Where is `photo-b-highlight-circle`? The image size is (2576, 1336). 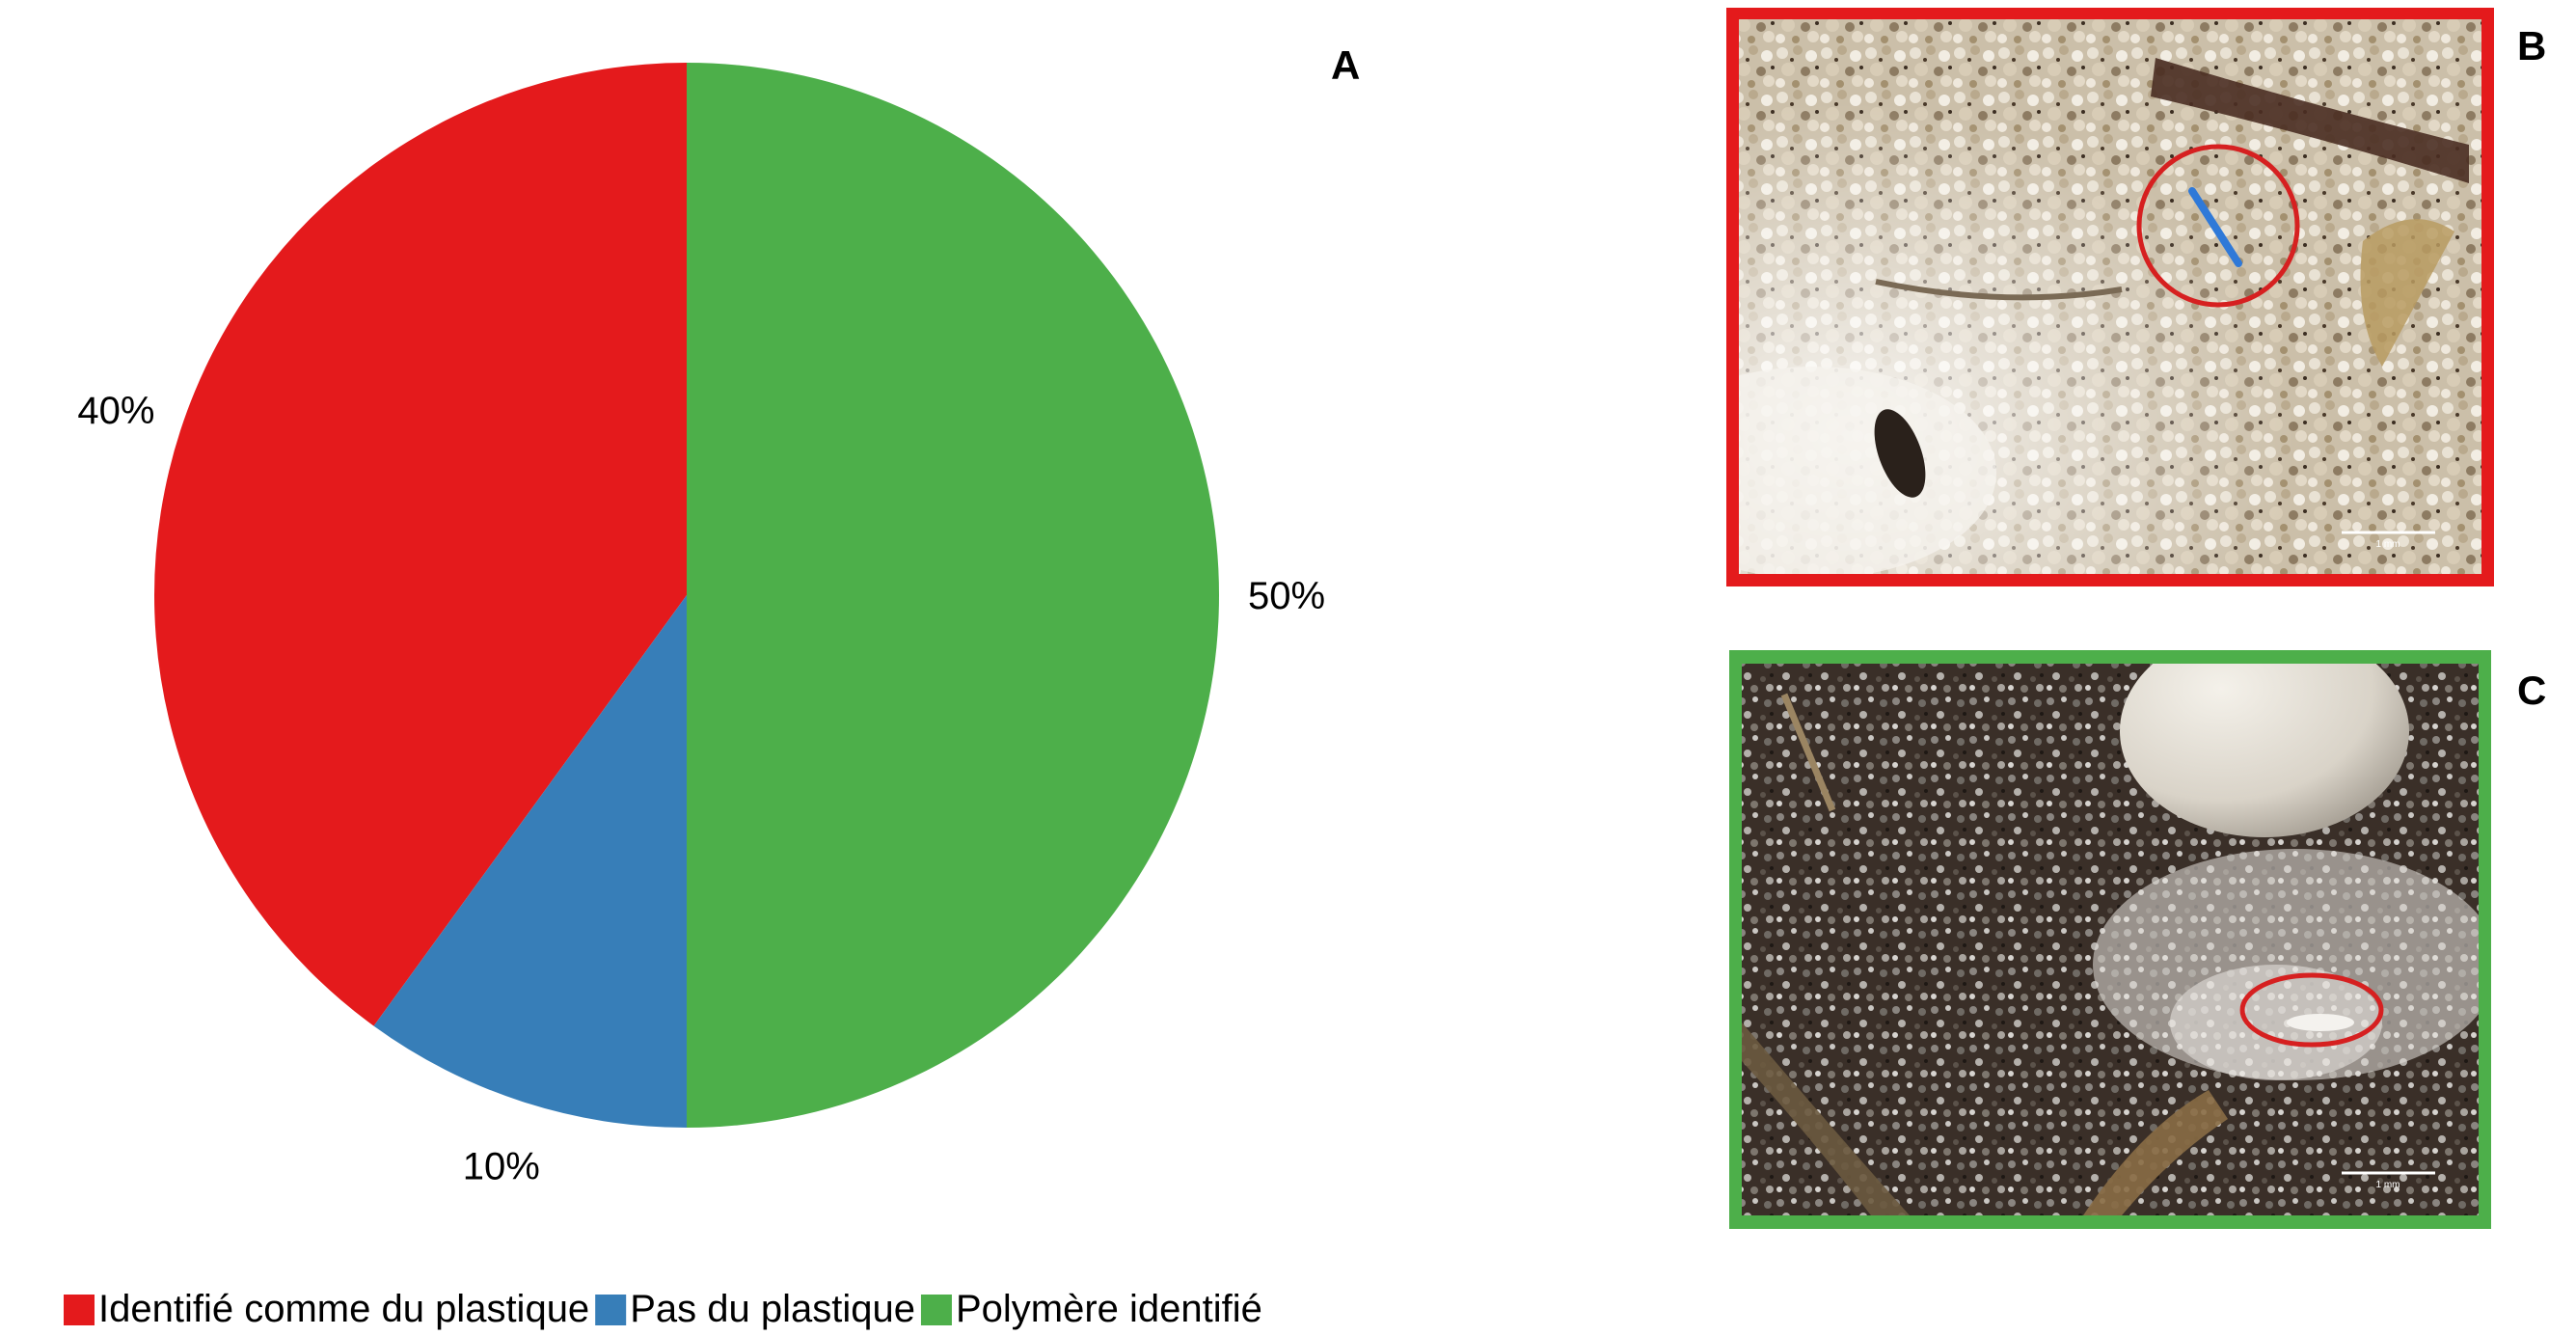
photo-b-highlight-circle is located at coordinates (2218, 226).